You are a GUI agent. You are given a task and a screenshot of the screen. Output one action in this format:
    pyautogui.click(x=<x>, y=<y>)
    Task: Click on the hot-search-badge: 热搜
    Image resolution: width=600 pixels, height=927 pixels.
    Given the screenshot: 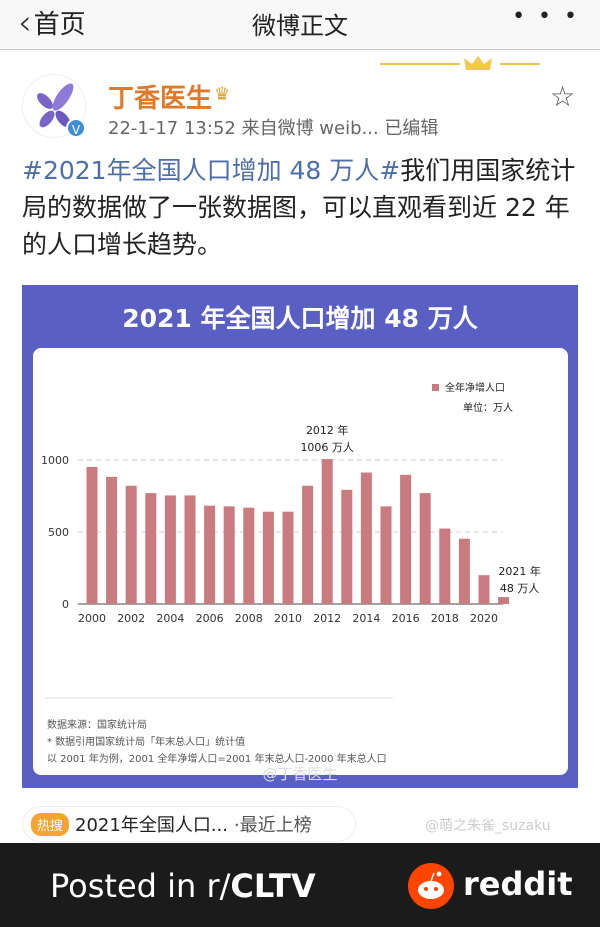 What is the action you would take?
    pyautogui.click(x=50, y=824)
    